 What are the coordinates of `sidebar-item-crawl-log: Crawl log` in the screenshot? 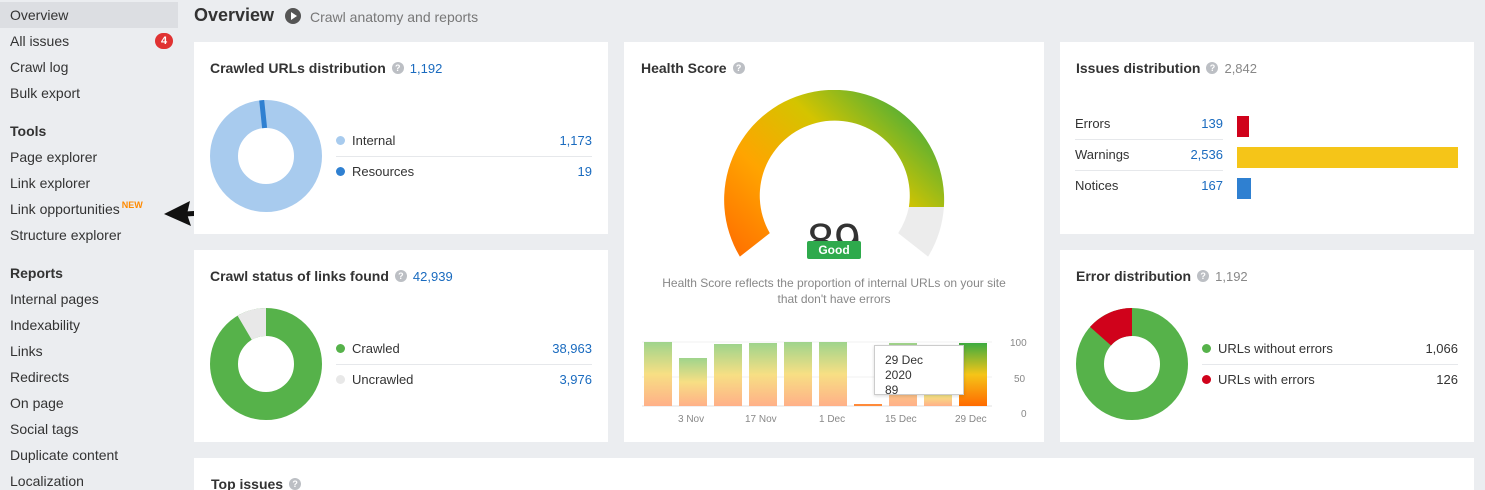 It's located at (89, 67).